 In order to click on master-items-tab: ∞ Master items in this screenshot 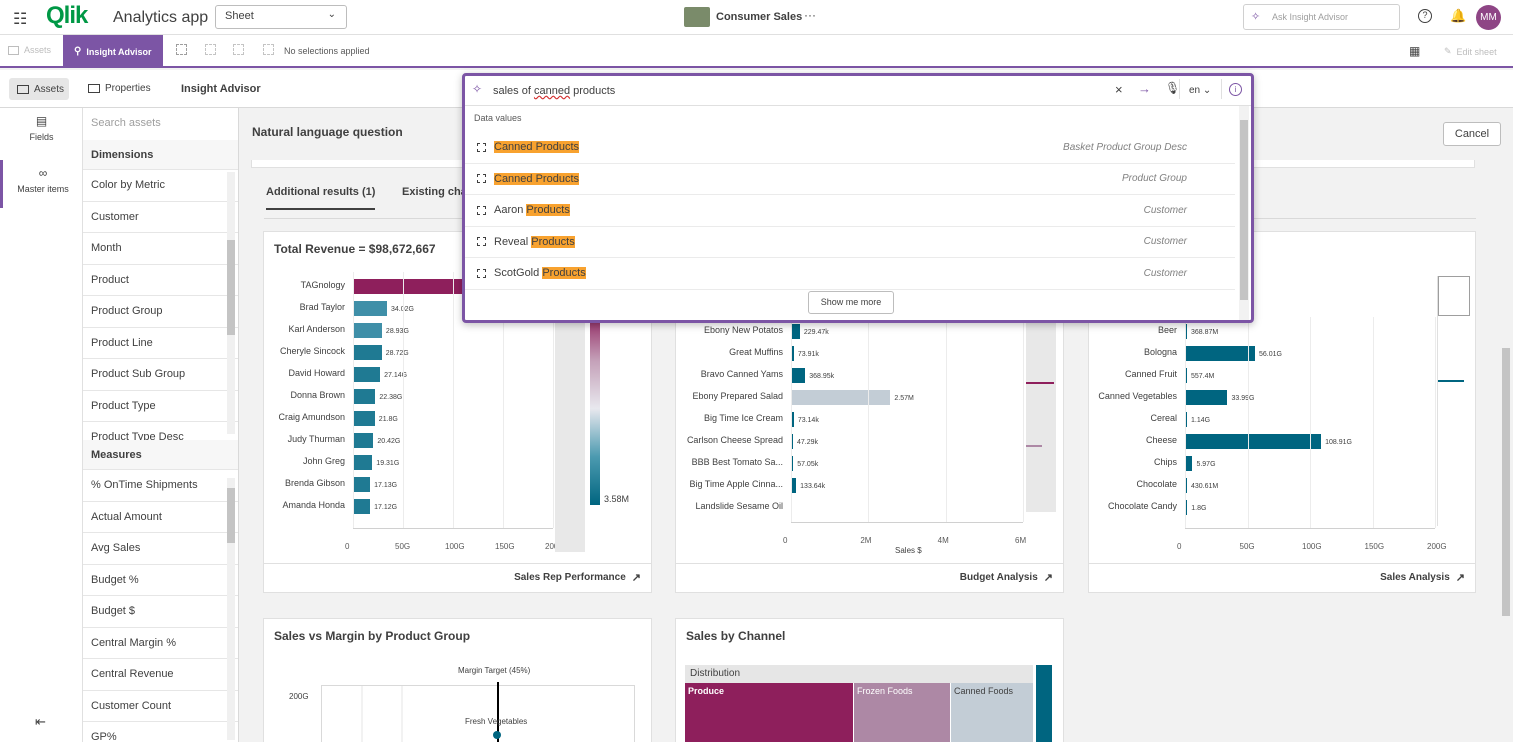, I will do `click(41, 184)`.